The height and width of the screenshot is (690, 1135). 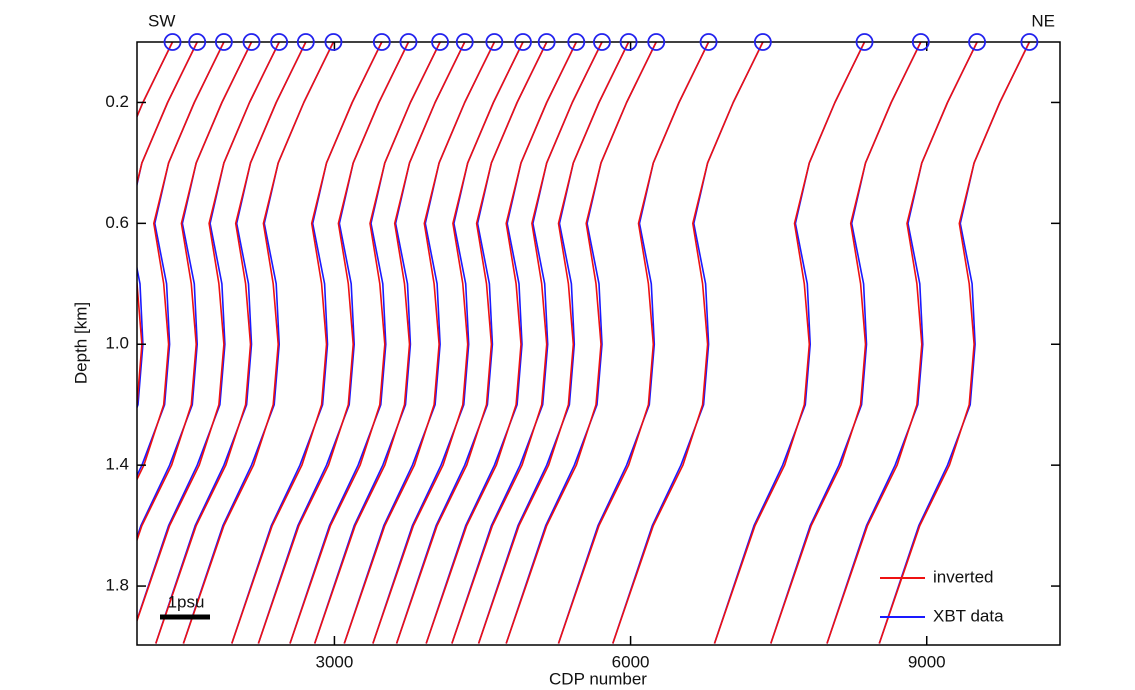 What do you see at coordinates (80, 343) in the screenshot?
I see `y-axis-label: Depth [km]` at bounding box center [80, 343].